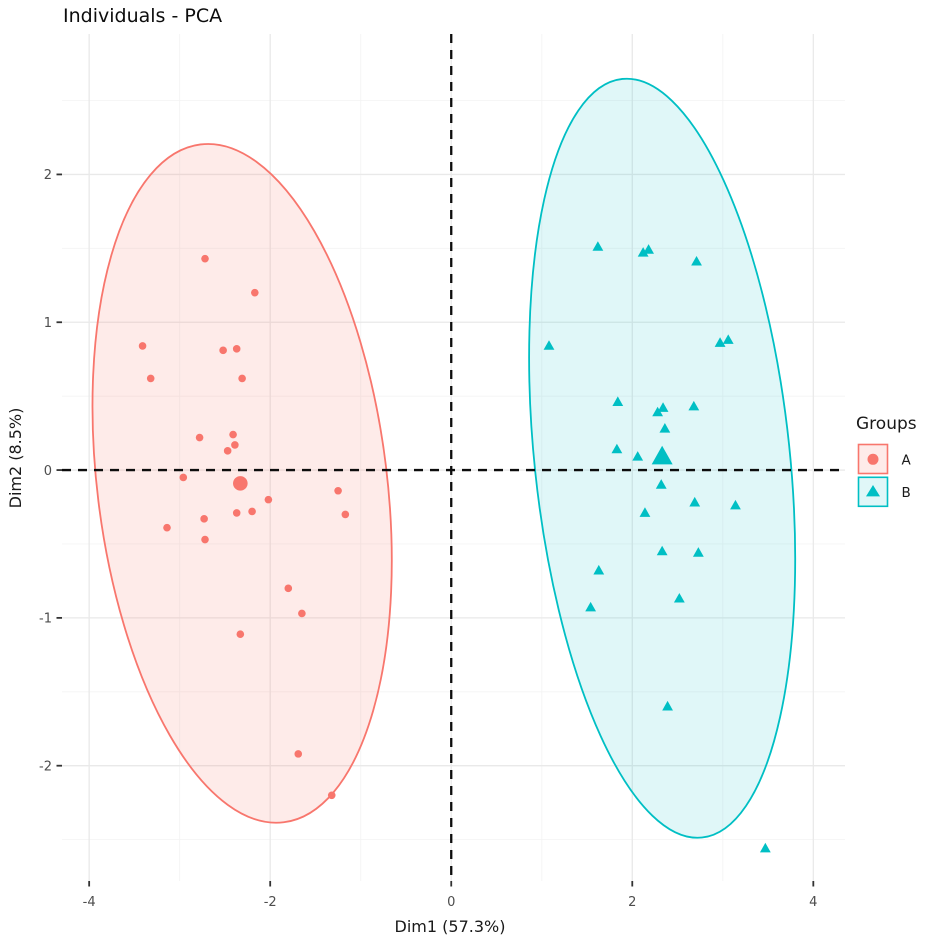 Image resolution: width=941 pixels, height=942 pixels. Describe the element at coordinates (45, 619) in the screenshot. I see `y-tick-label: -1` at that location.